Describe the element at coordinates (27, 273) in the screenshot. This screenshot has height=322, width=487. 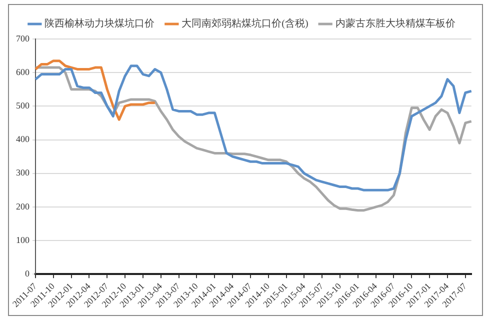
I see `y-tick-label: 0` at that location.